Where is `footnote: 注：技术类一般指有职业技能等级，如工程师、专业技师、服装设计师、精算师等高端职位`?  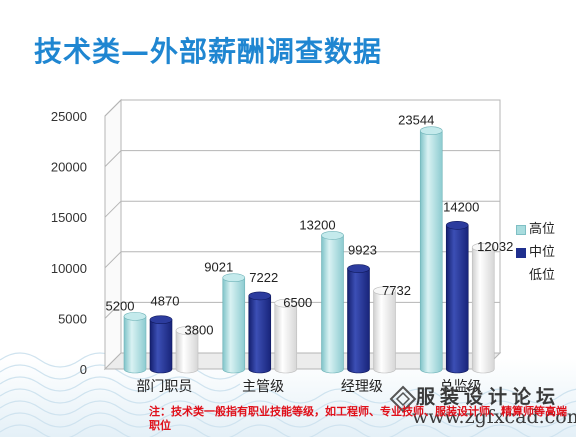 footnote: 注：技术类一般指有职业技能等级，如工程师、专业技师、服装设计师、精算师等高端职位 is located at coordinates (358, 418).